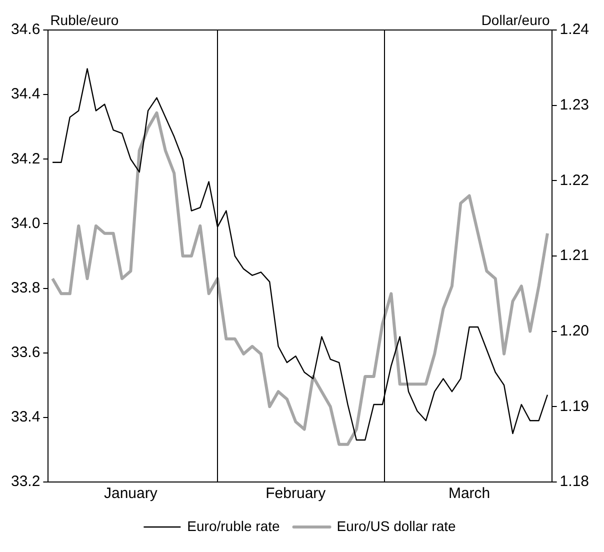 Image resolution: width=604 pixels, height=552 pixels. I want to click on x-tick-label: January, so click(131, 493).